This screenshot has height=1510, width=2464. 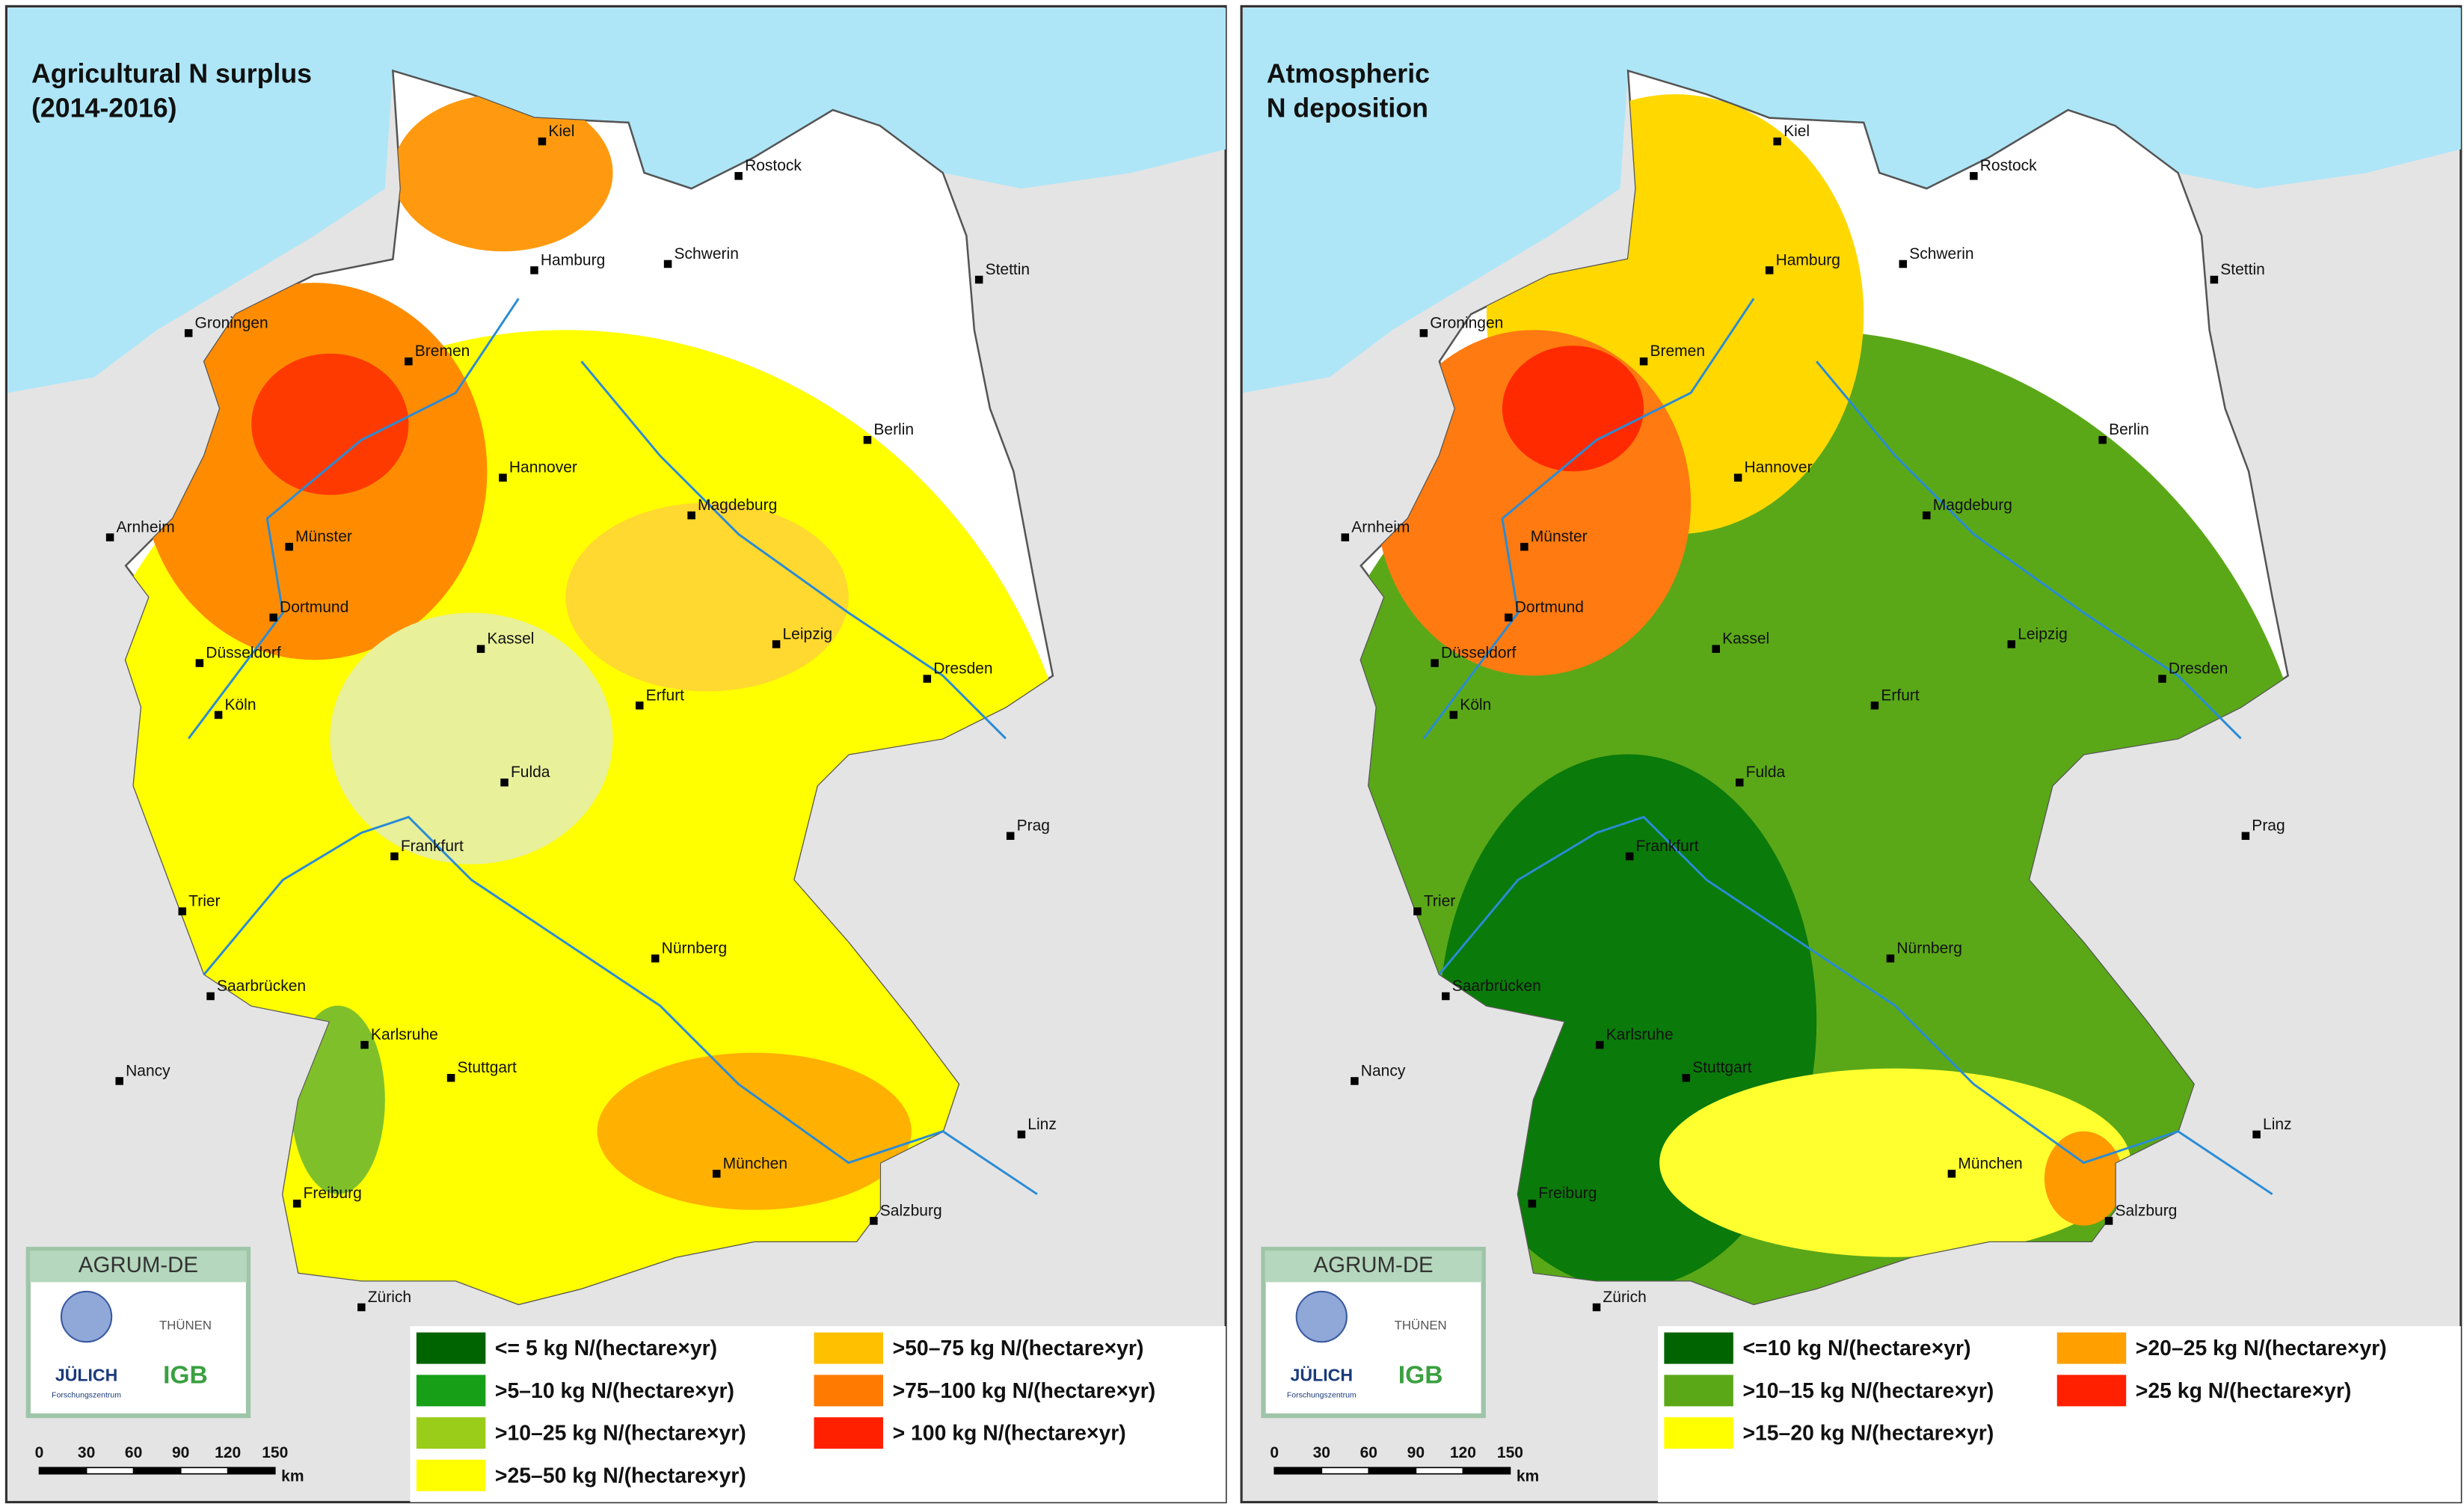 What do you see at coordinates (432, 846) in the screenshot?
I see `city-label: Frankfurt` at bounding box center [432, 846].